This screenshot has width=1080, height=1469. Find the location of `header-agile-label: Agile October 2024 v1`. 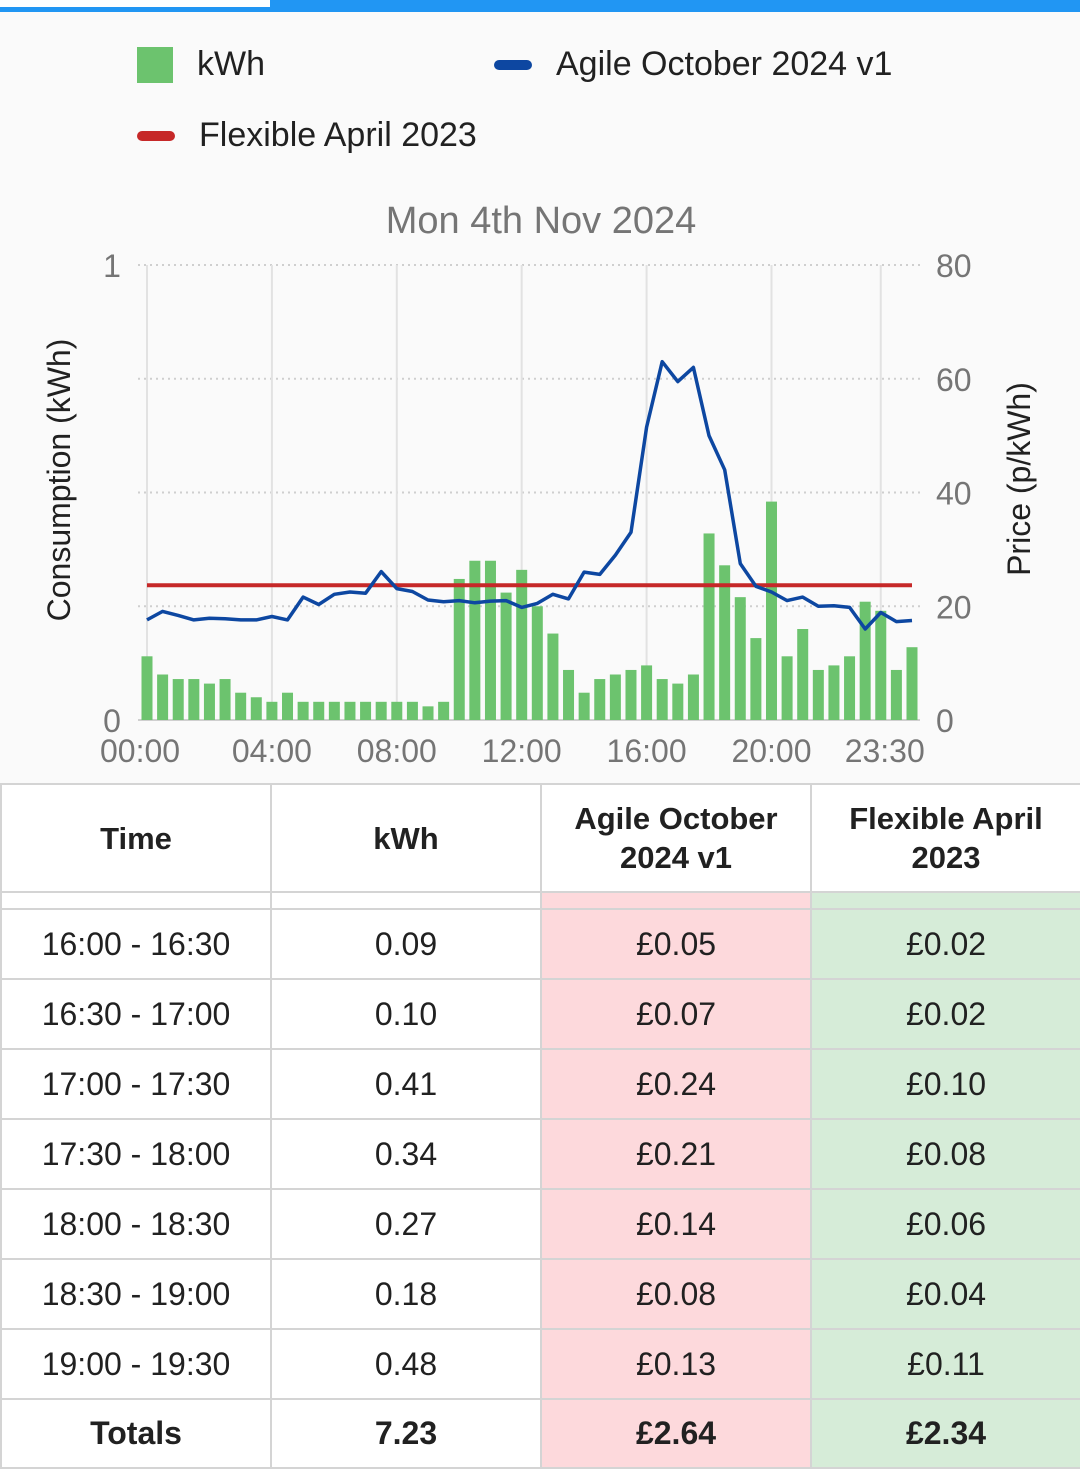

header-agile-label: Agile October 2024 v1 is located at coordinates (676, 838).